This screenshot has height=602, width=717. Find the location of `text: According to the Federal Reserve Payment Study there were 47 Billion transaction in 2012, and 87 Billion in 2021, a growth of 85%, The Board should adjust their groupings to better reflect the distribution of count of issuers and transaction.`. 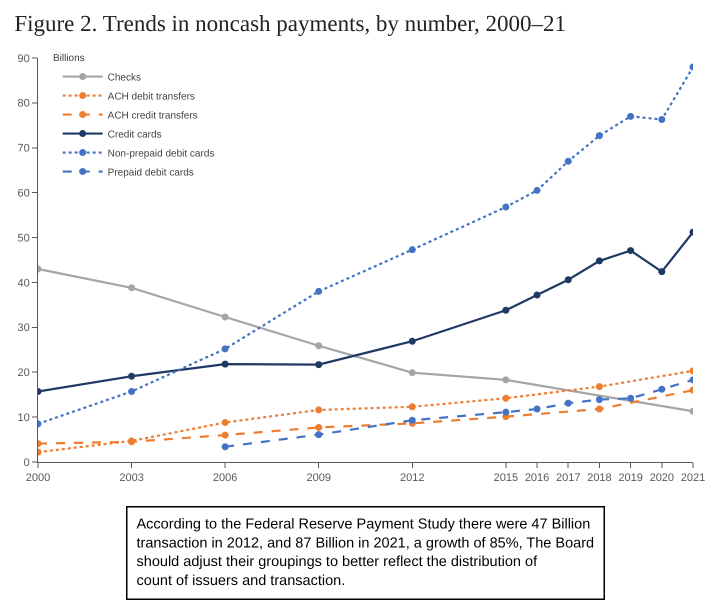

text: According to the Federal Reserve Payment Study there were 47 Billion transaction in 2012, and 87 Billion in 2021, a growth of 85%, The Board should adjust their groupings to better reflect the distribution of count of issuers and transaction. is located at coordinates (365, 553).